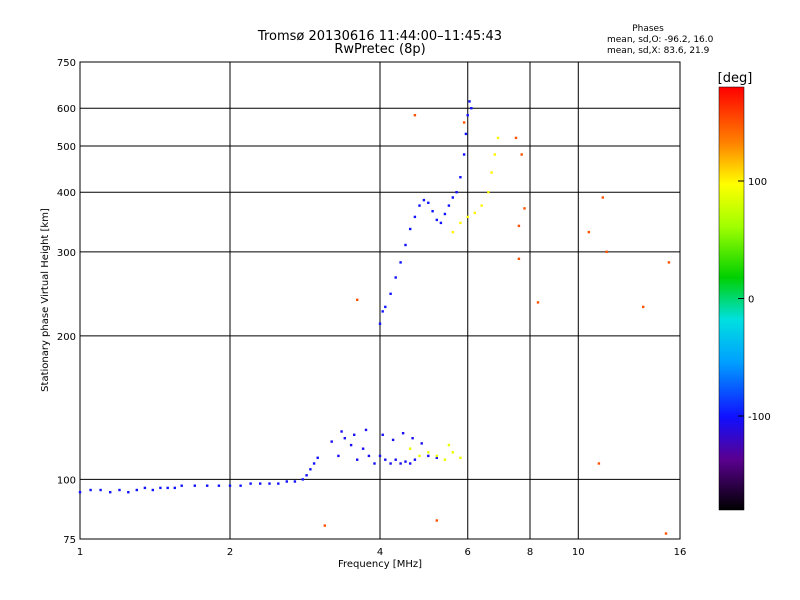  I want to click on x-tick-label: 4, so click(380, 552).